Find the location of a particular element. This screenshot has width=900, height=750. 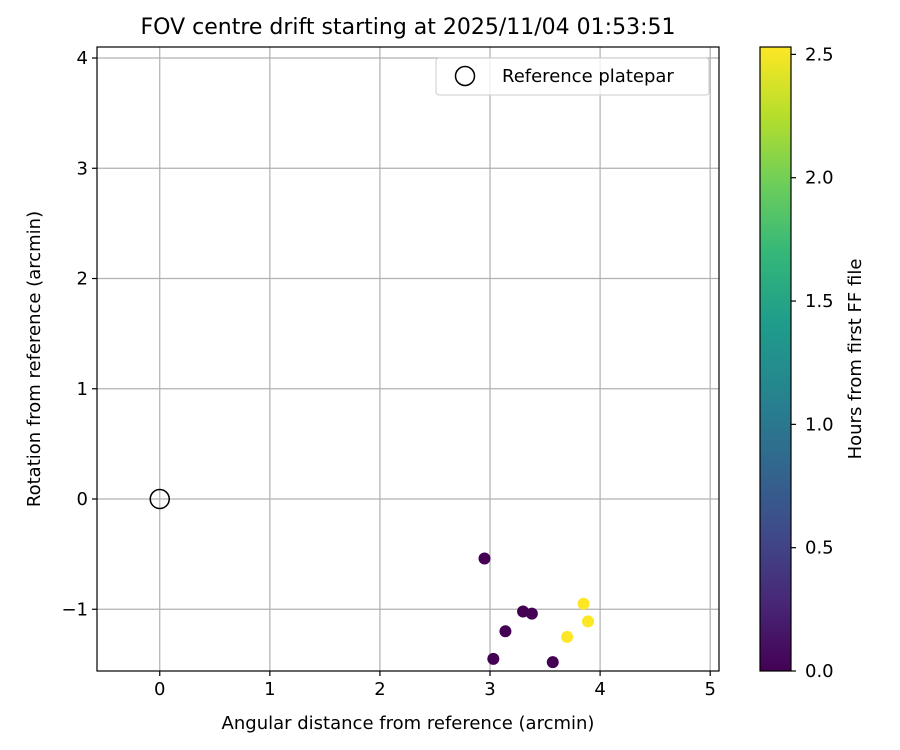

y-tick-label: 4 is located at coordinates (82, 58).